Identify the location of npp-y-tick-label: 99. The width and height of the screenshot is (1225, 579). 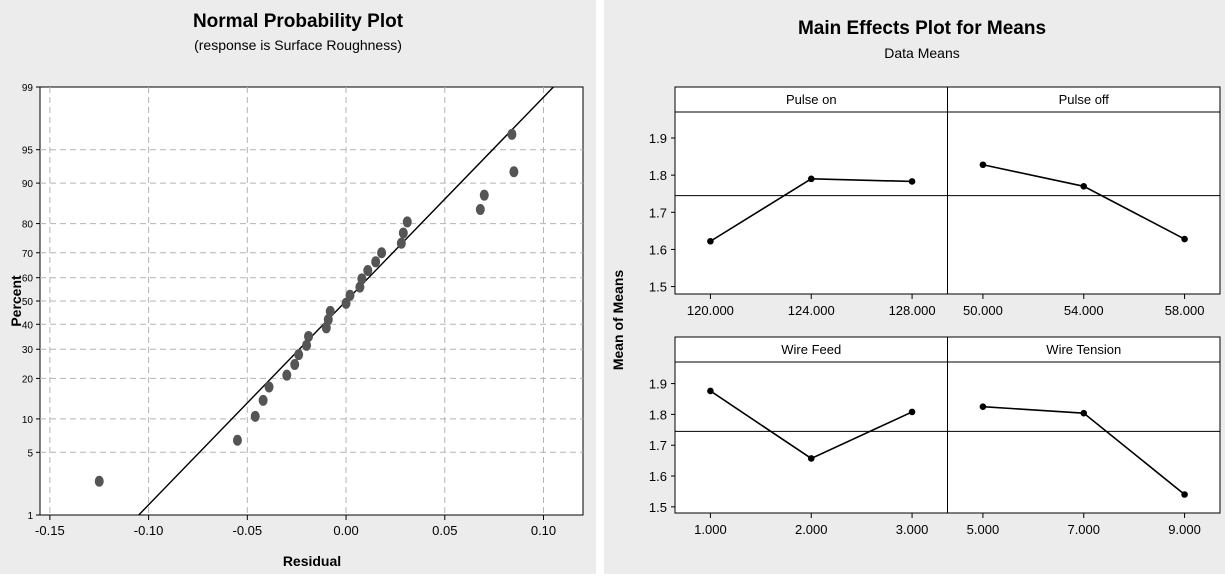
(28, 88).